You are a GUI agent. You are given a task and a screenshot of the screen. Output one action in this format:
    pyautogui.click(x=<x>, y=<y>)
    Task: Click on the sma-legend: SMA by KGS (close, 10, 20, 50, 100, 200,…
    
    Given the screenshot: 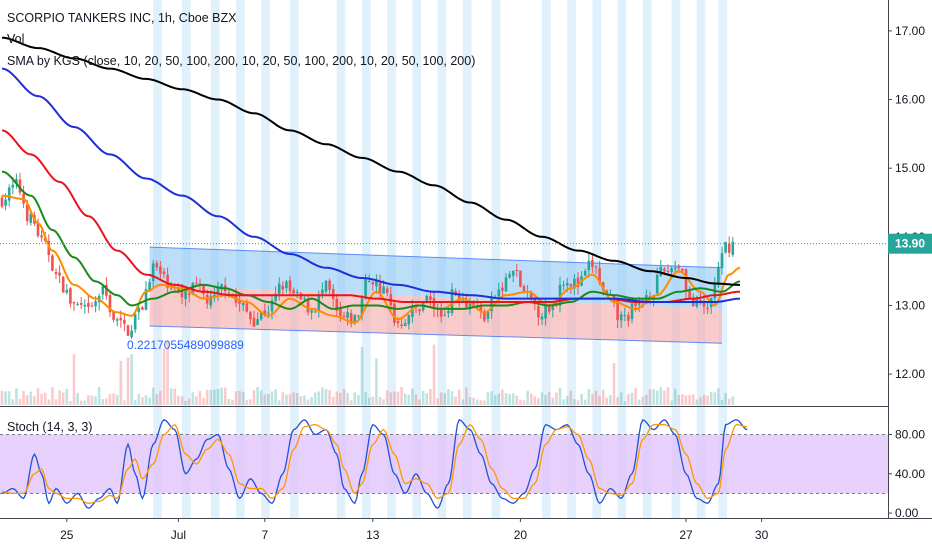 What is the action you would take?
    pyautogui.click(x=241, y=61)
    